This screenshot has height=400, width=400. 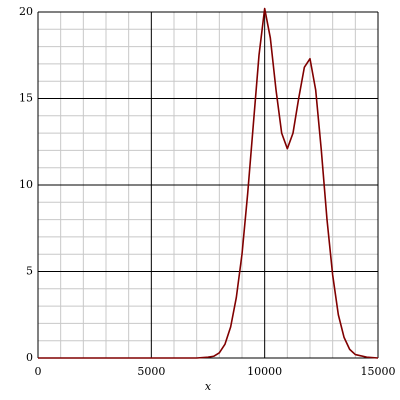 I want to click on y-tick-label: 10, so click(x=26, y=184).